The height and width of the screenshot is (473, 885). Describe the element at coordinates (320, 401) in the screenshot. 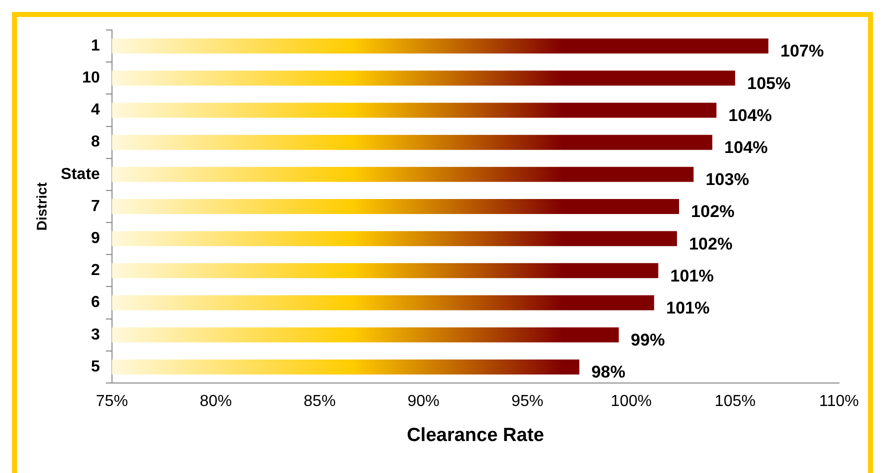

I see `x-tick-label: 85%` at that location.